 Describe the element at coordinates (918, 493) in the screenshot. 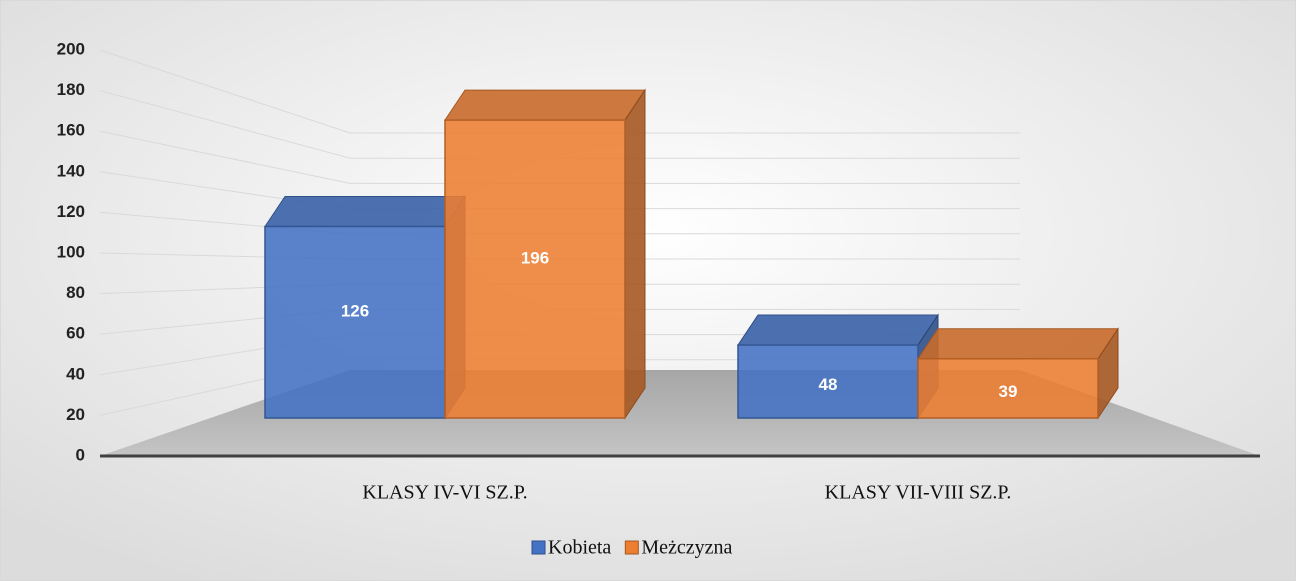

I see `x-tick-label: KLASY VII-VIII SZ.P.` at that location.